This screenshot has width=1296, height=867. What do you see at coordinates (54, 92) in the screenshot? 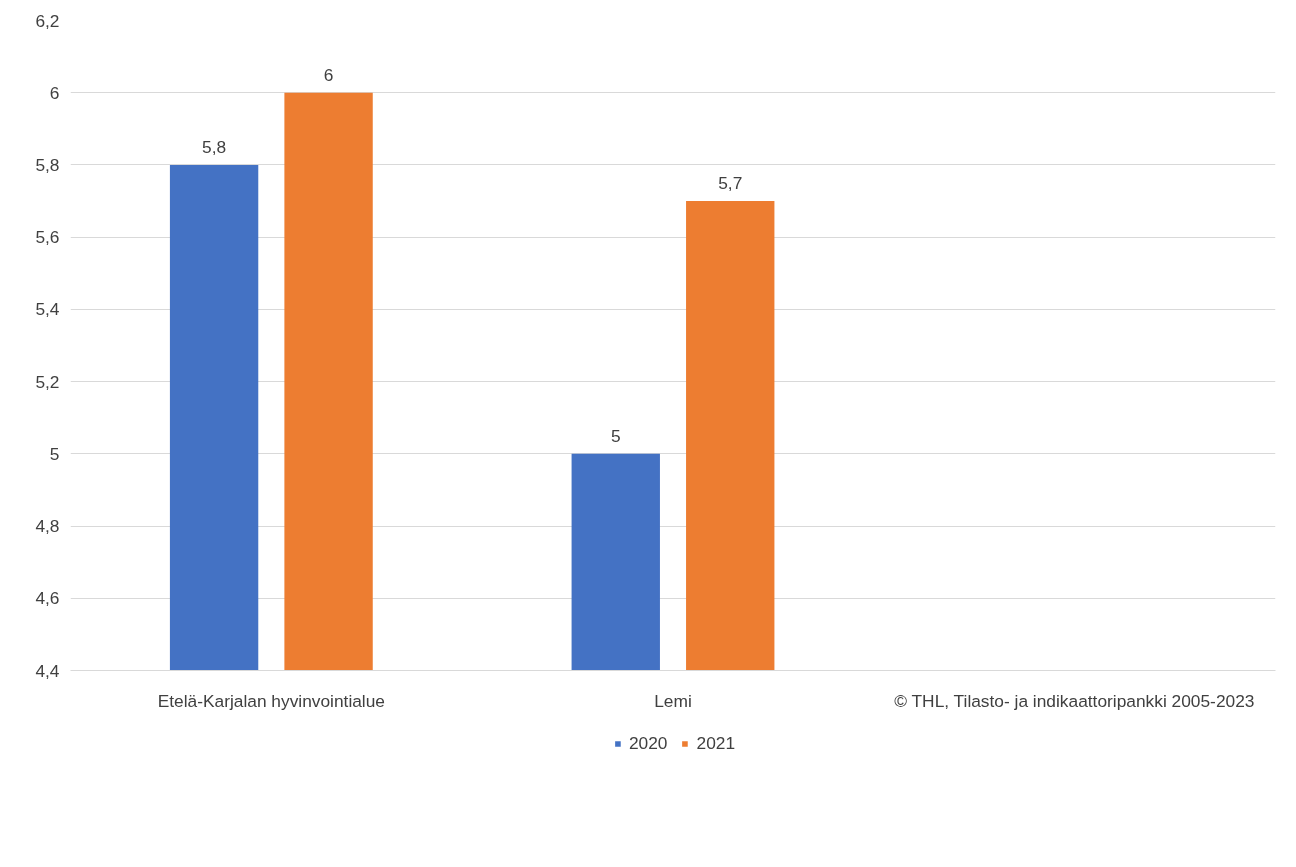
I see `y-tick-label: 6` at bounding box center [54, 92].